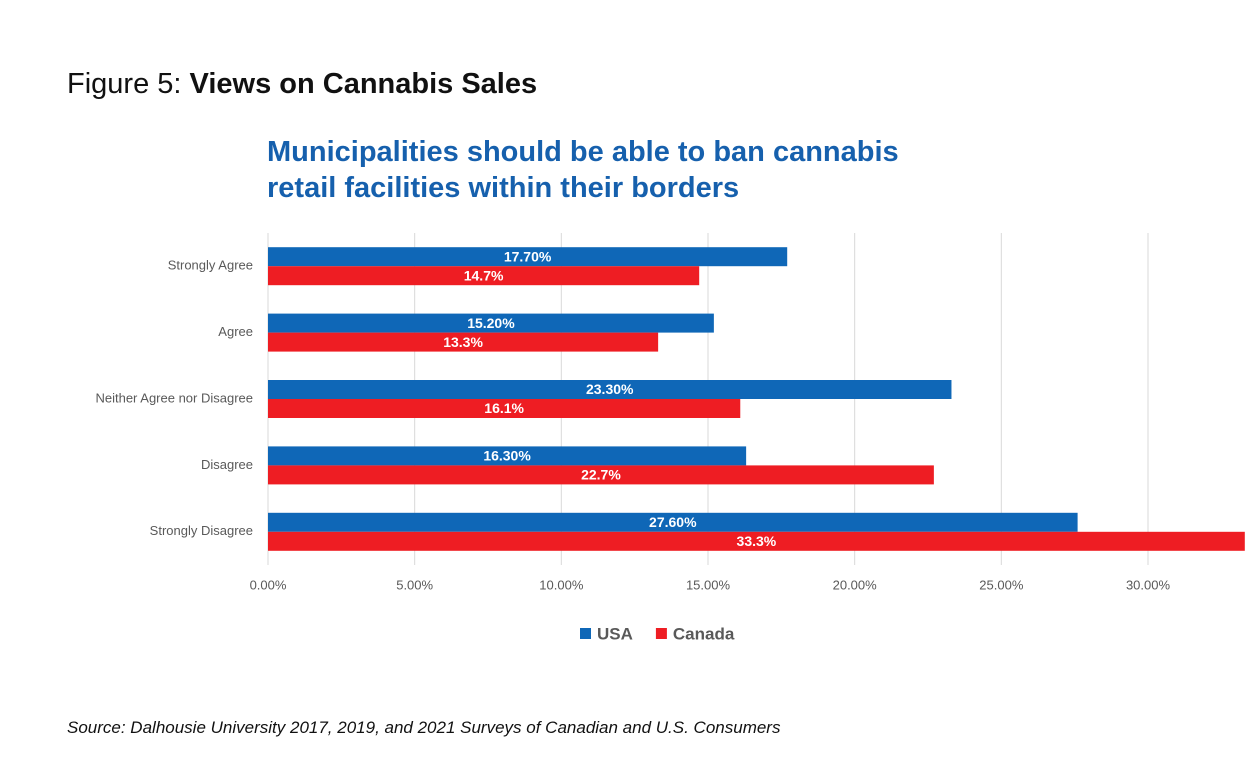 This screenshot has width=1250, height=781. I want to click on legend-label: USA, so click(615, 633).